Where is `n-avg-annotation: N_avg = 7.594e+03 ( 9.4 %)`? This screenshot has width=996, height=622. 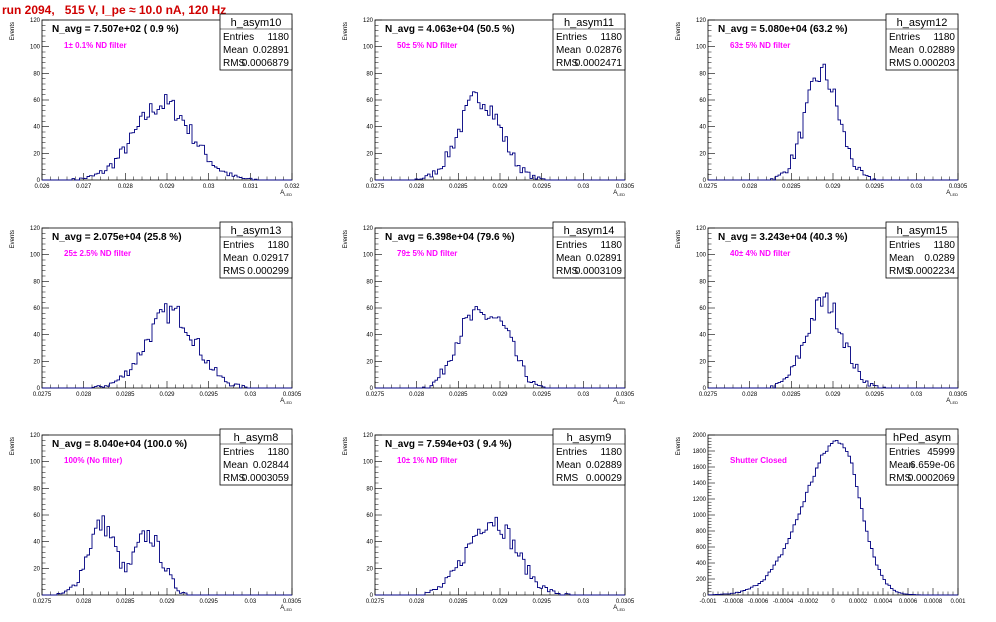 n-avg-annotation: N_avg = 7.594e+03 ( 9.4 %) is located at coordinates (448, 444).